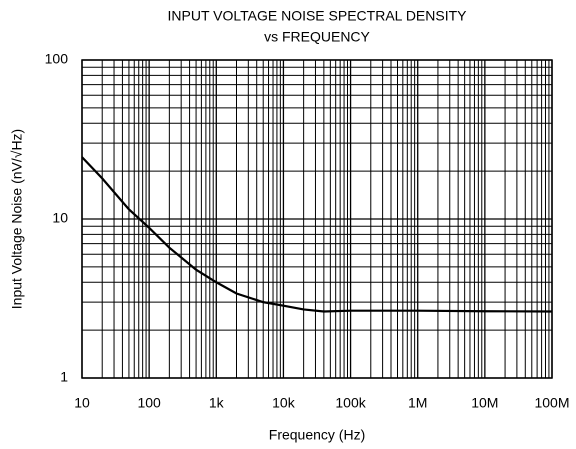  I want to click on x-tick-label: 10k, so click(284, 403).